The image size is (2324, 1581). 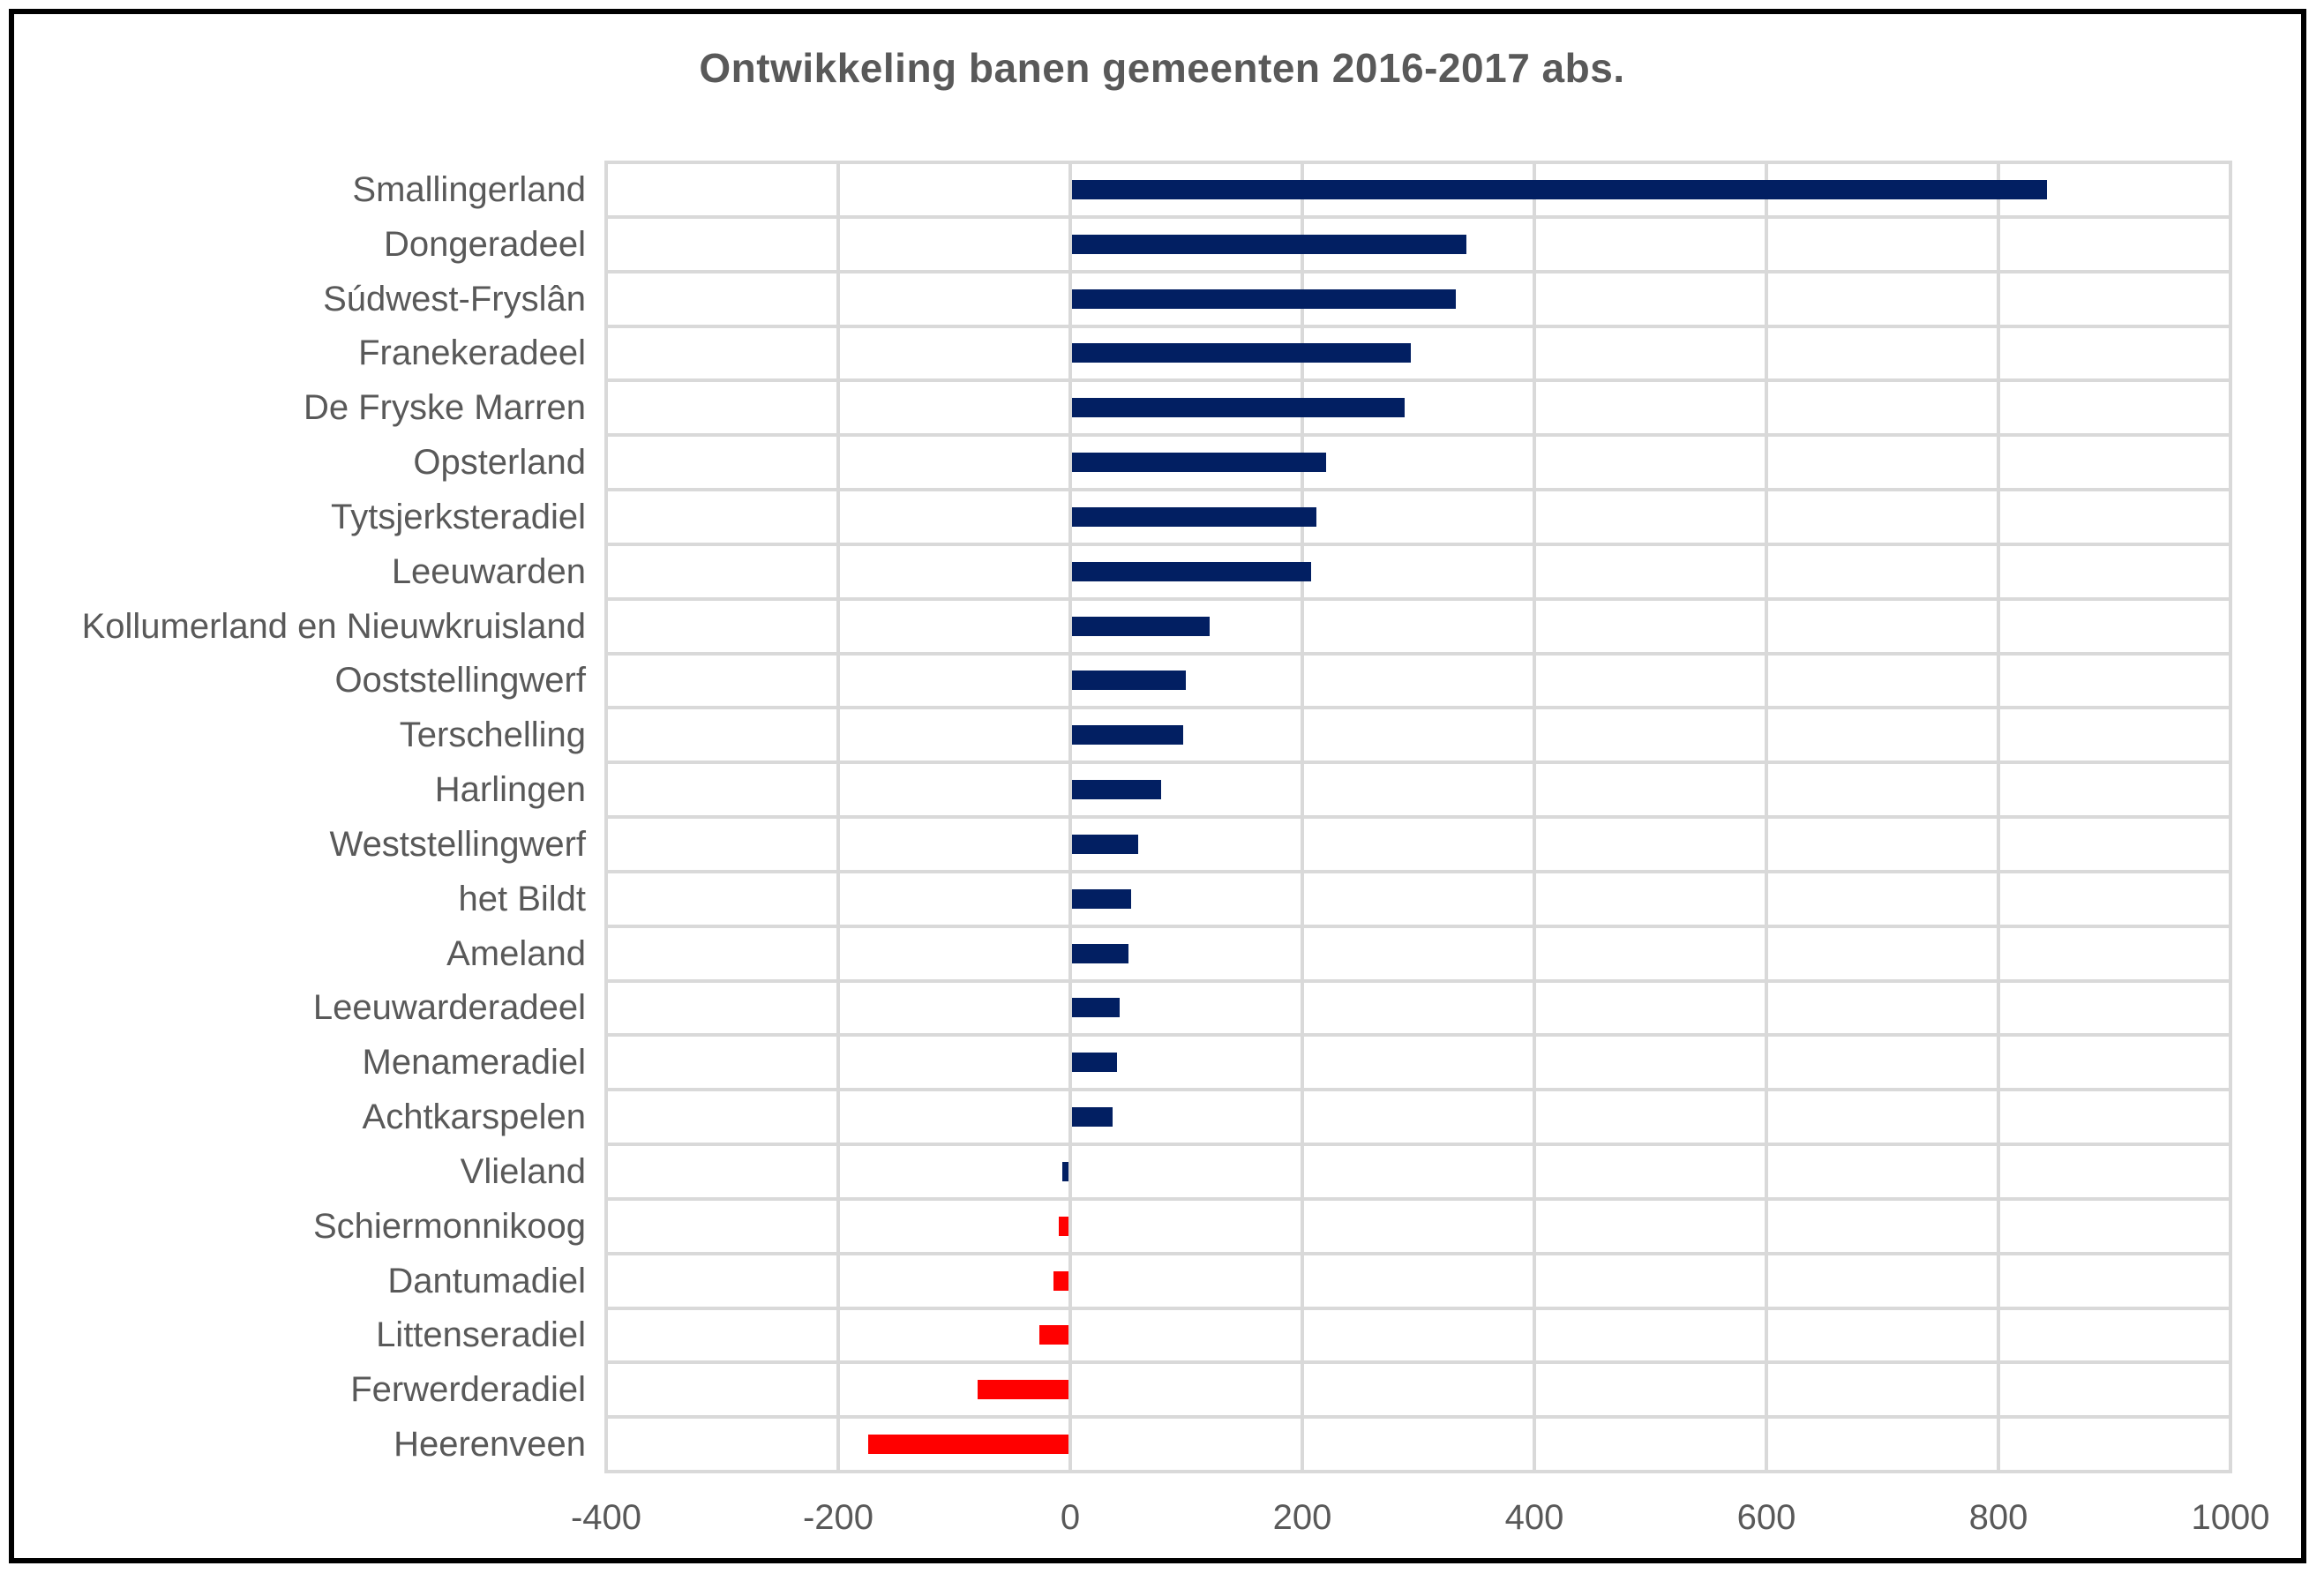 I want to click on bar-smallingerland, so click(x=1559, y=189).